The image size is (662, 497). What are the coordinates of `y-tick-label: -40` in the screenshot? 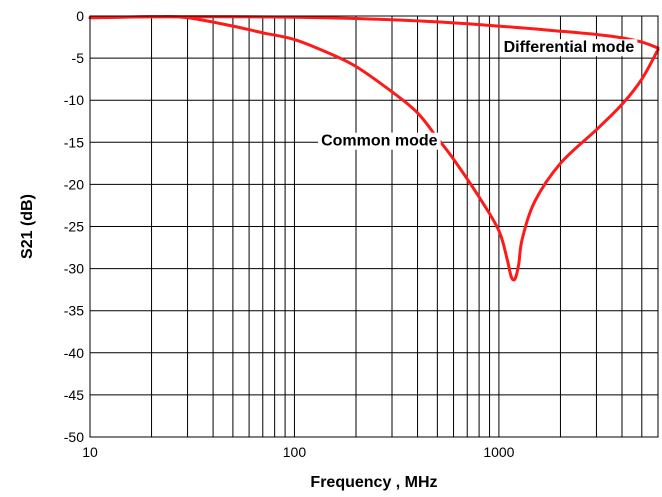 It's located at (74, 353).